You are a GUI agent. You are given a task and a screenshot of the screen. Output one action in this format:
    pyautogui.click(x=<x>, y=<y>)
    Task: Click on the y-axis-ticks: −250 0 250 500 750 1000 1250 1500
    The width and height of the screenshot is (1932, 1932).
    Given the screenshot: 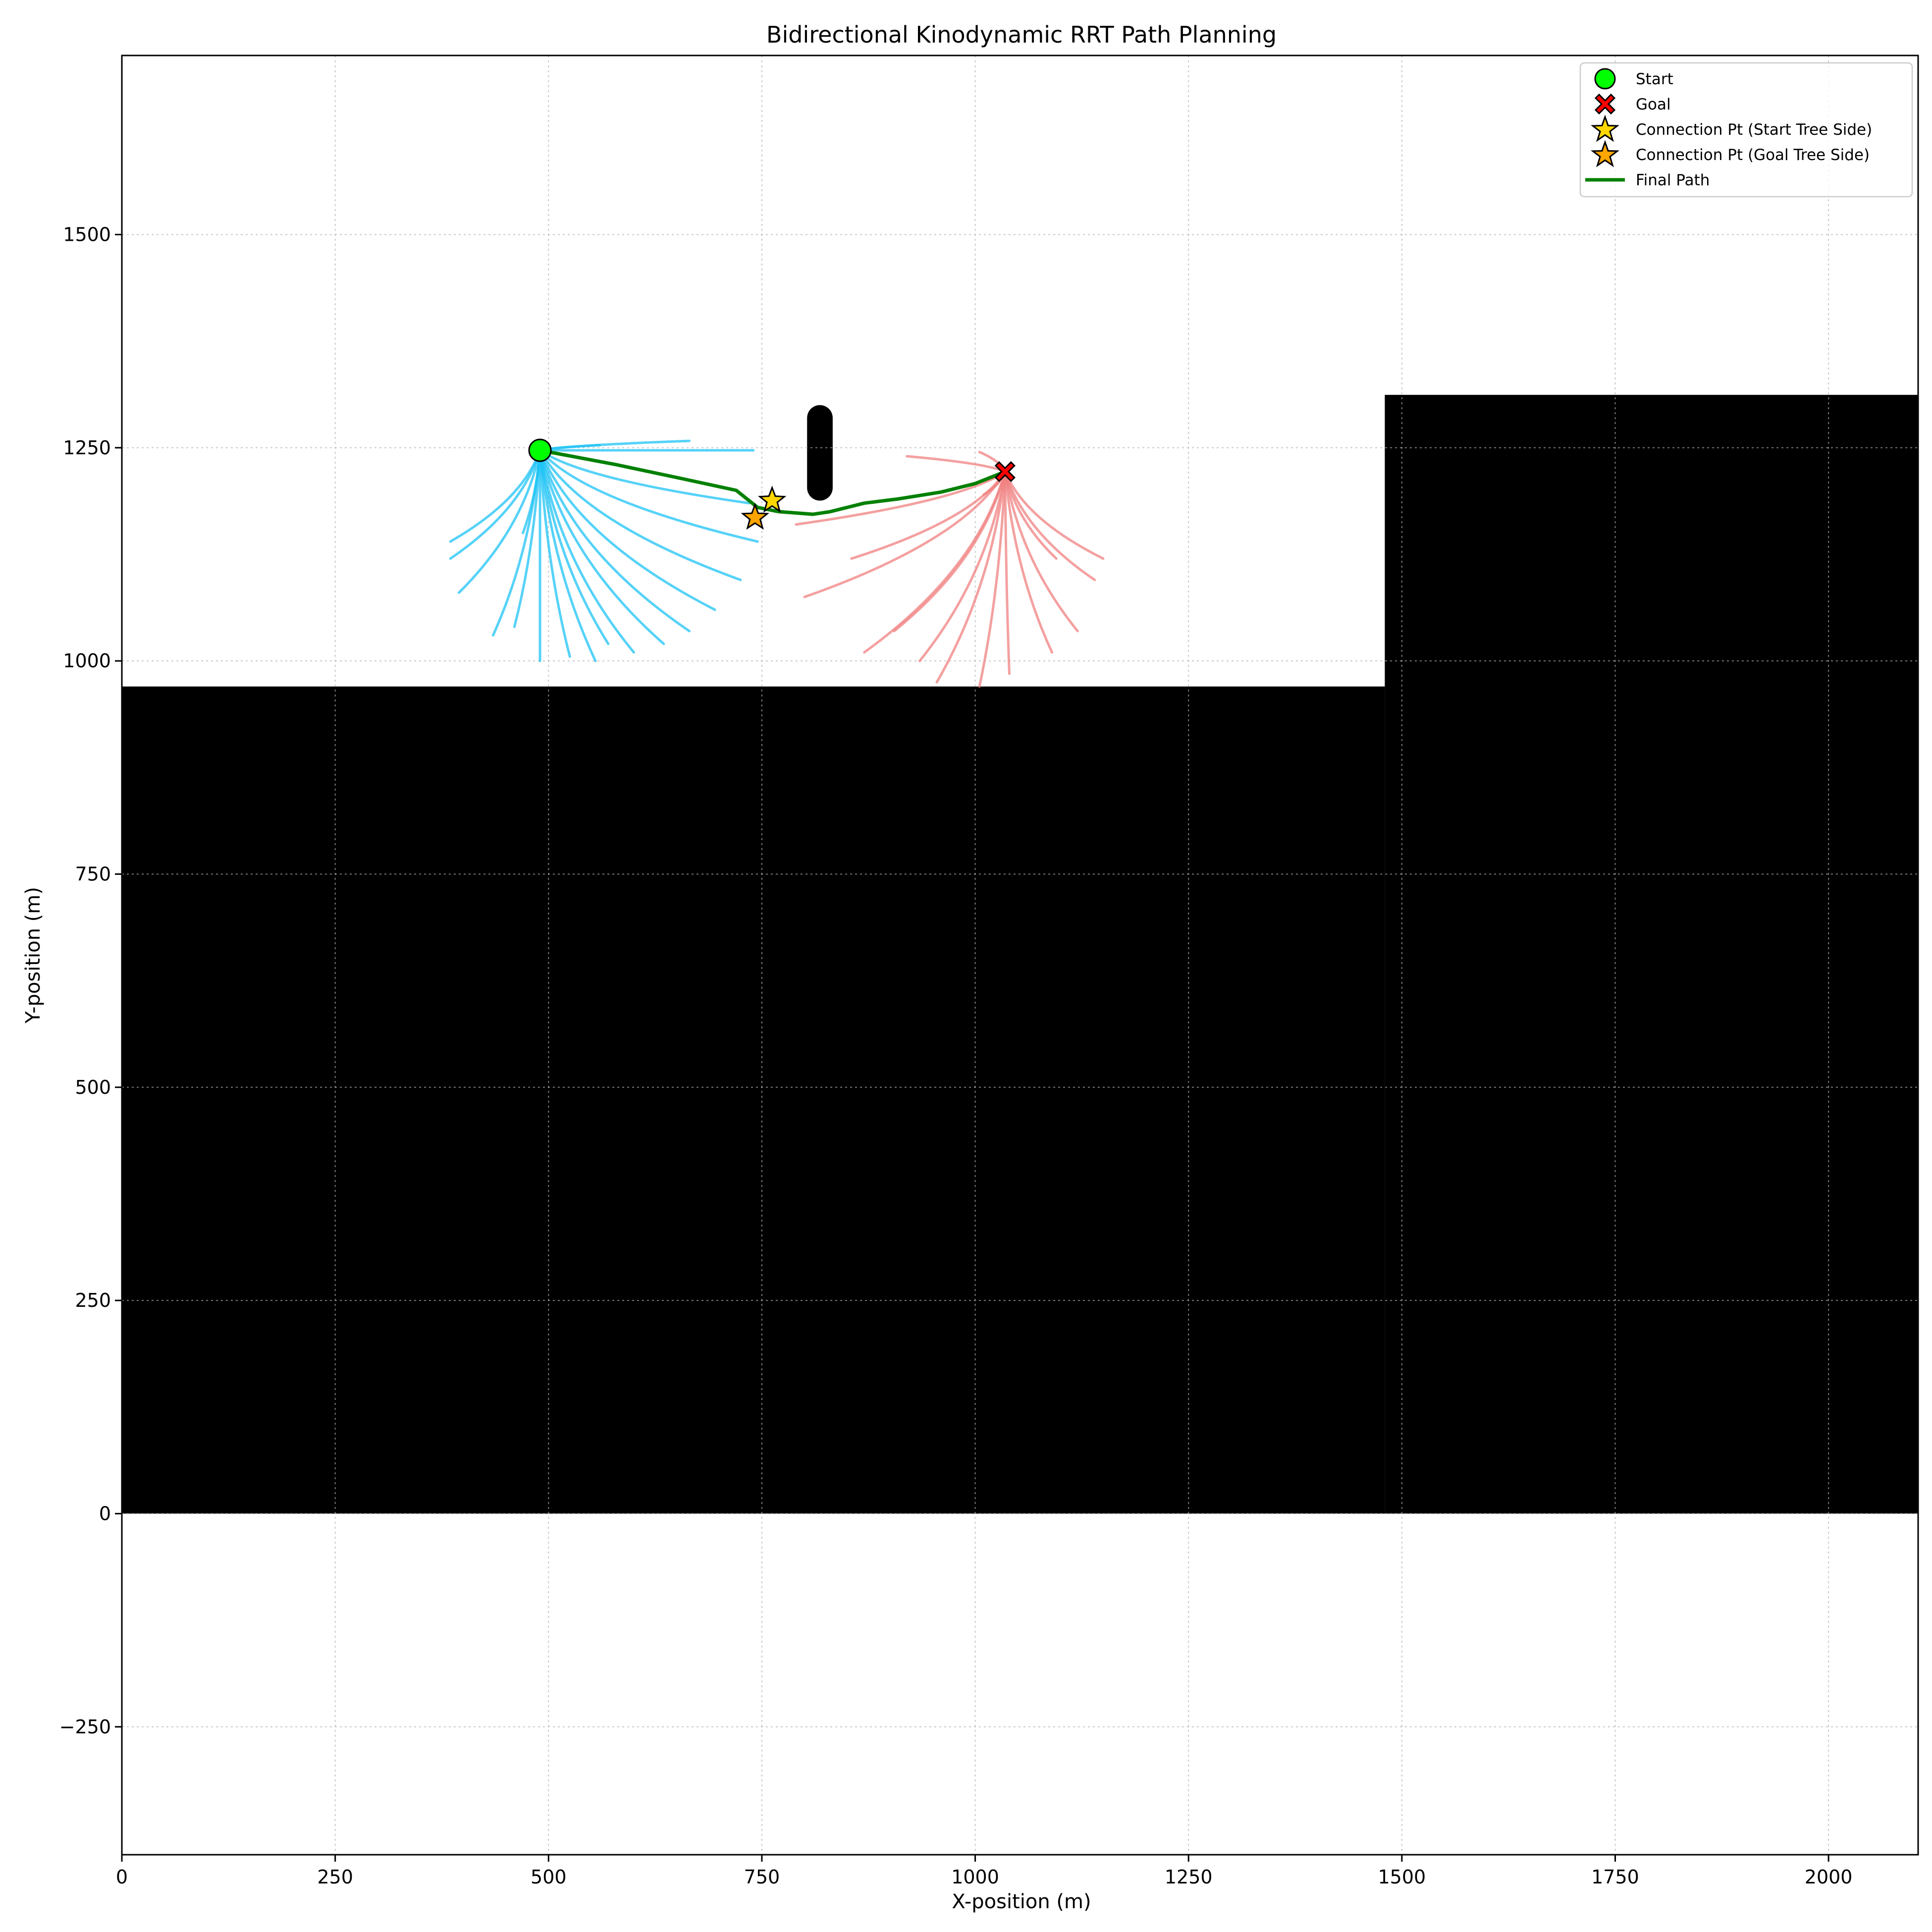 What is the action you would take?
    pyautogui.click(x=91, y=980)
    